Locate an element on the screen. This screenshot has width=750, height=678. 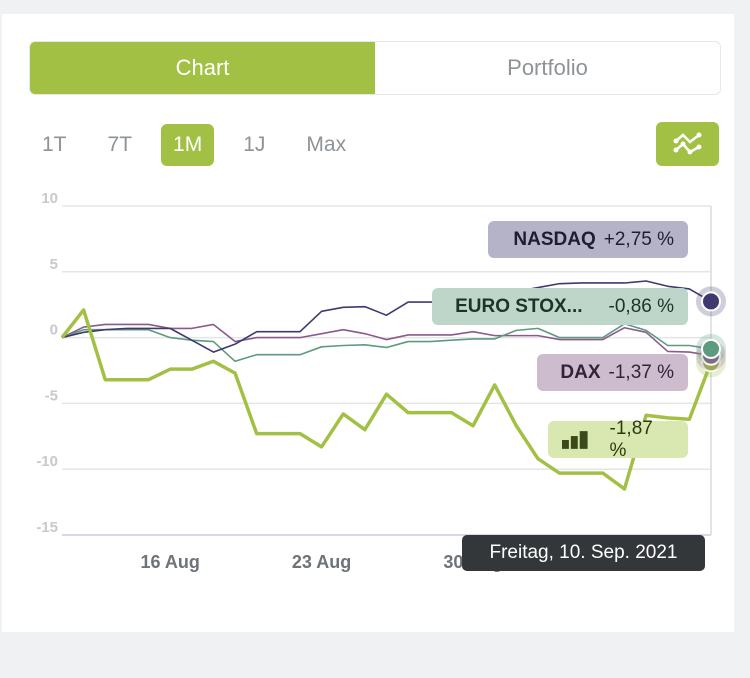
range-1j: 1J is located at coordinates (254, 144).